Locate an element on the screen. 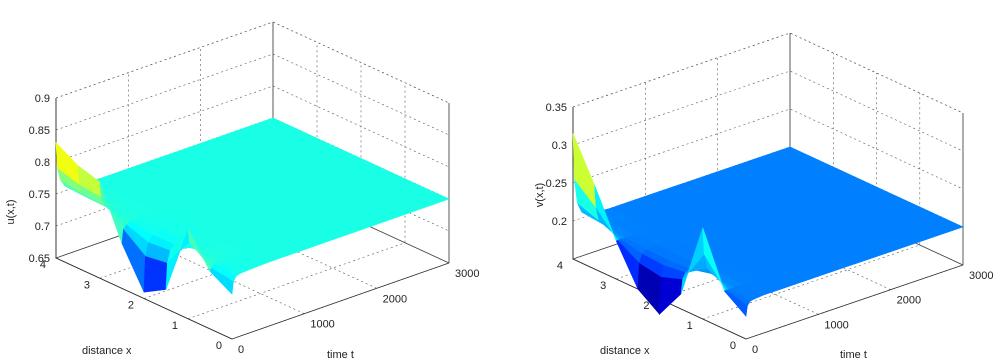  z-tick-label: 0.75 is located at coordinates (39, 195).